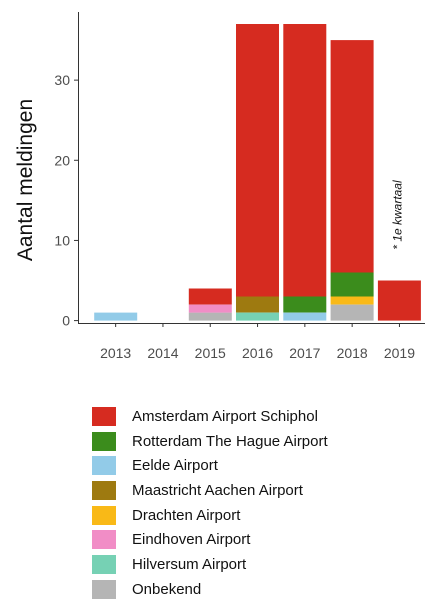 Image resolution: width=433 pixels, height=602 pixels. I want to click on legend-label: Maastricht Aachen Airport, so click(217, 490).